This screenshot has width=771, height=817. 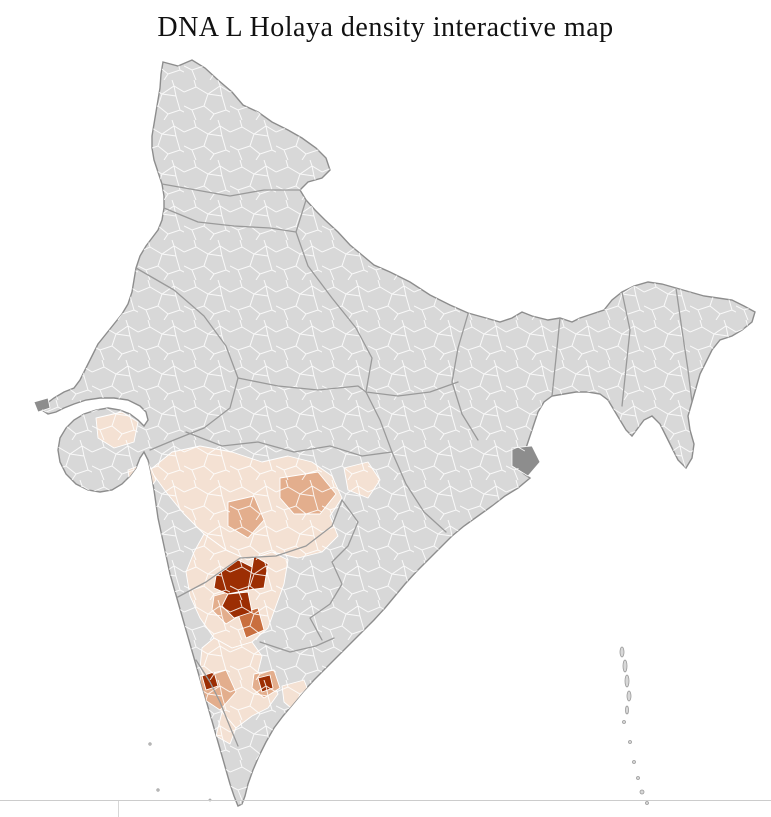 What do you see at coordinates (385, 27) in the screenshot?
I see `page-title: DNA L Holaya density interactive map` at bounding box center [385, 27].